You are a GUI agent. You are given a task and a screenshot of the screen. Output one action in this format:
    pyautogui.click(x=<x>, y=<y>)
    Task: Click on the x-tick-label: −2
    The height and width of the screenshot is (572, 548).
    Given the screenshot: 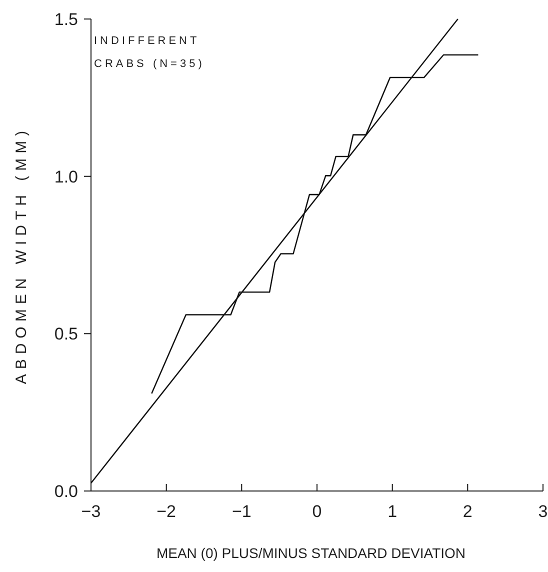 What is the action you would take?
    pyautogui.click(x=166, y=511)
    